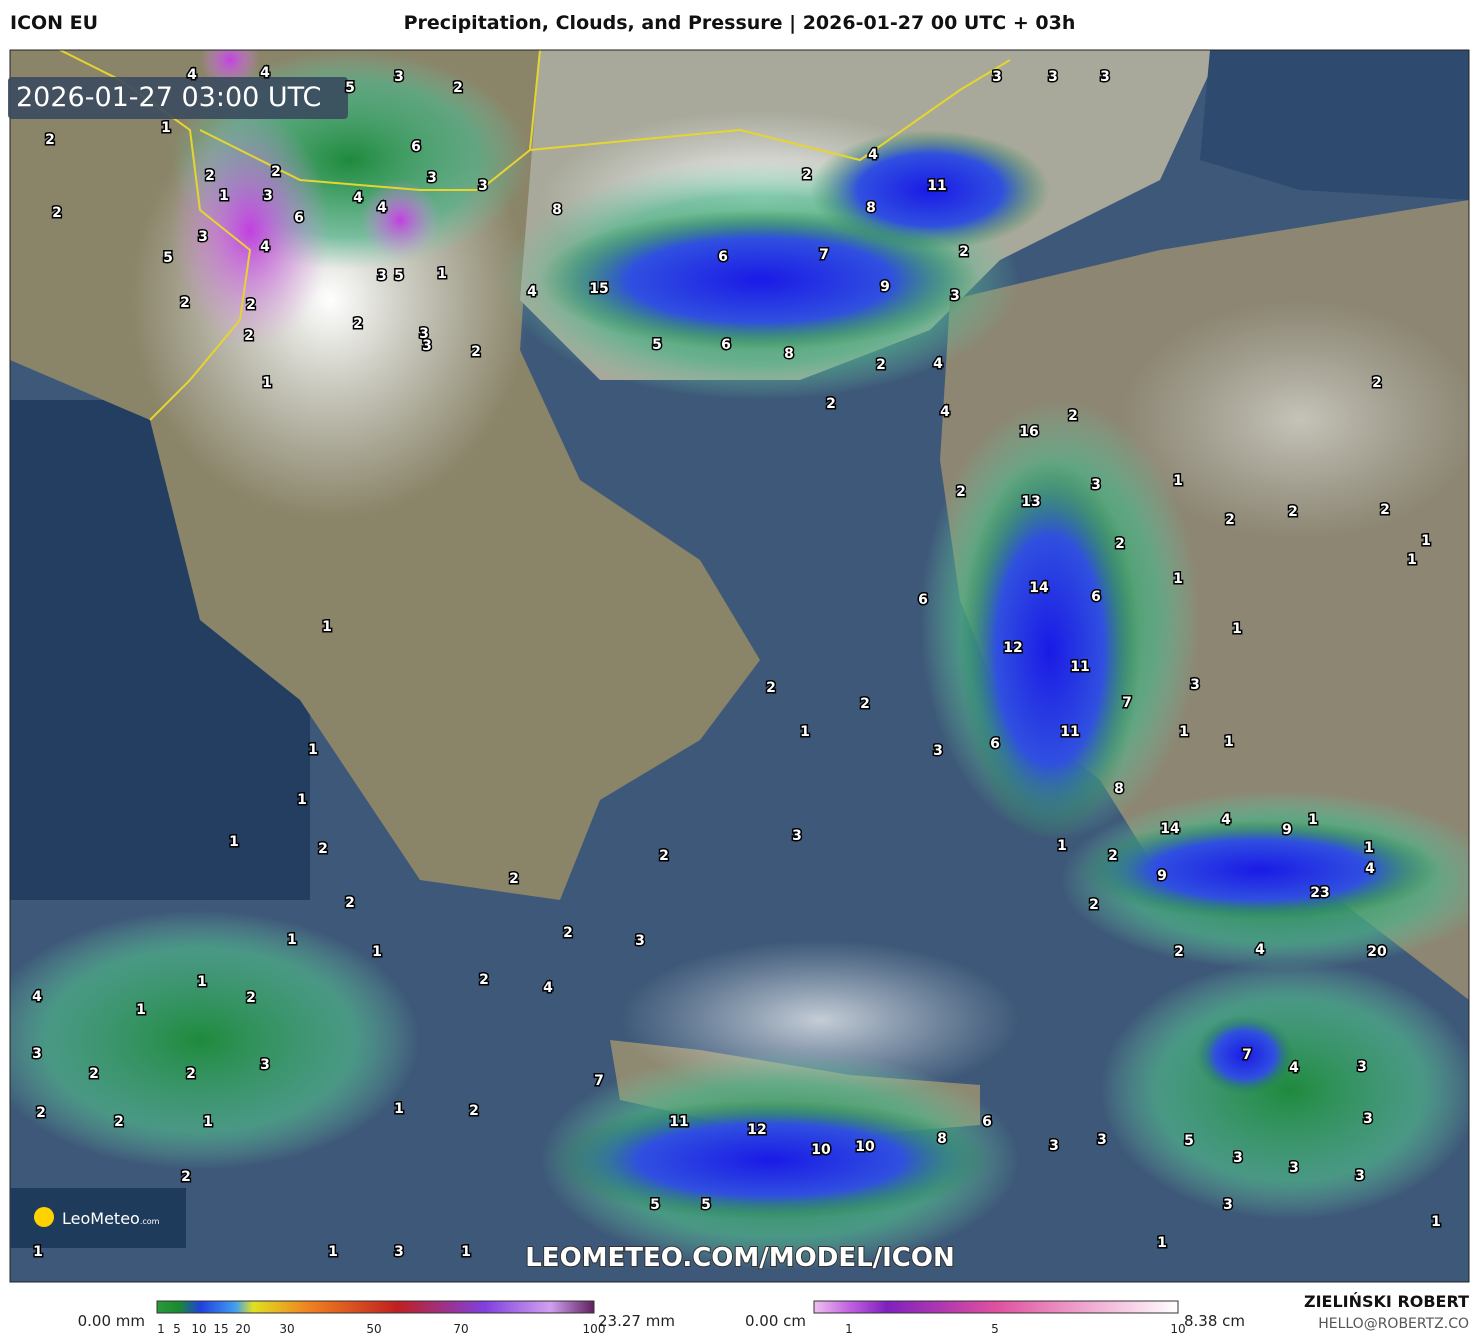 This screenshot has width=1479, height=1338. What do you see at coordinates (1377, 952) in the screenshot?
I see `precip-label: 20` at bounding box center [1377, 952].